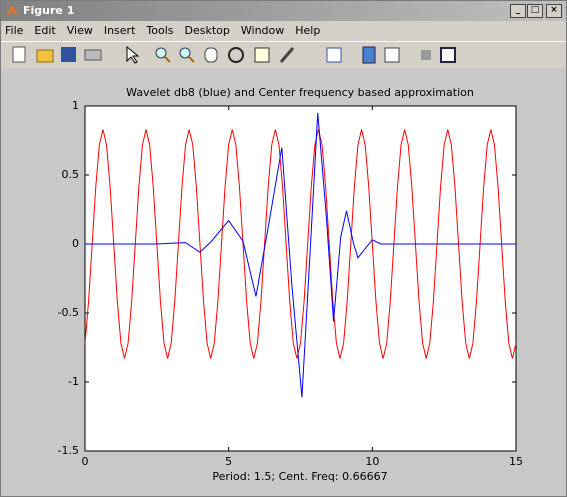 The width and height of the screenshot is (567, 497). Describe the element at coordinates (85, 461) in the screenshot. I see `x-tick-label: 0` at that location.